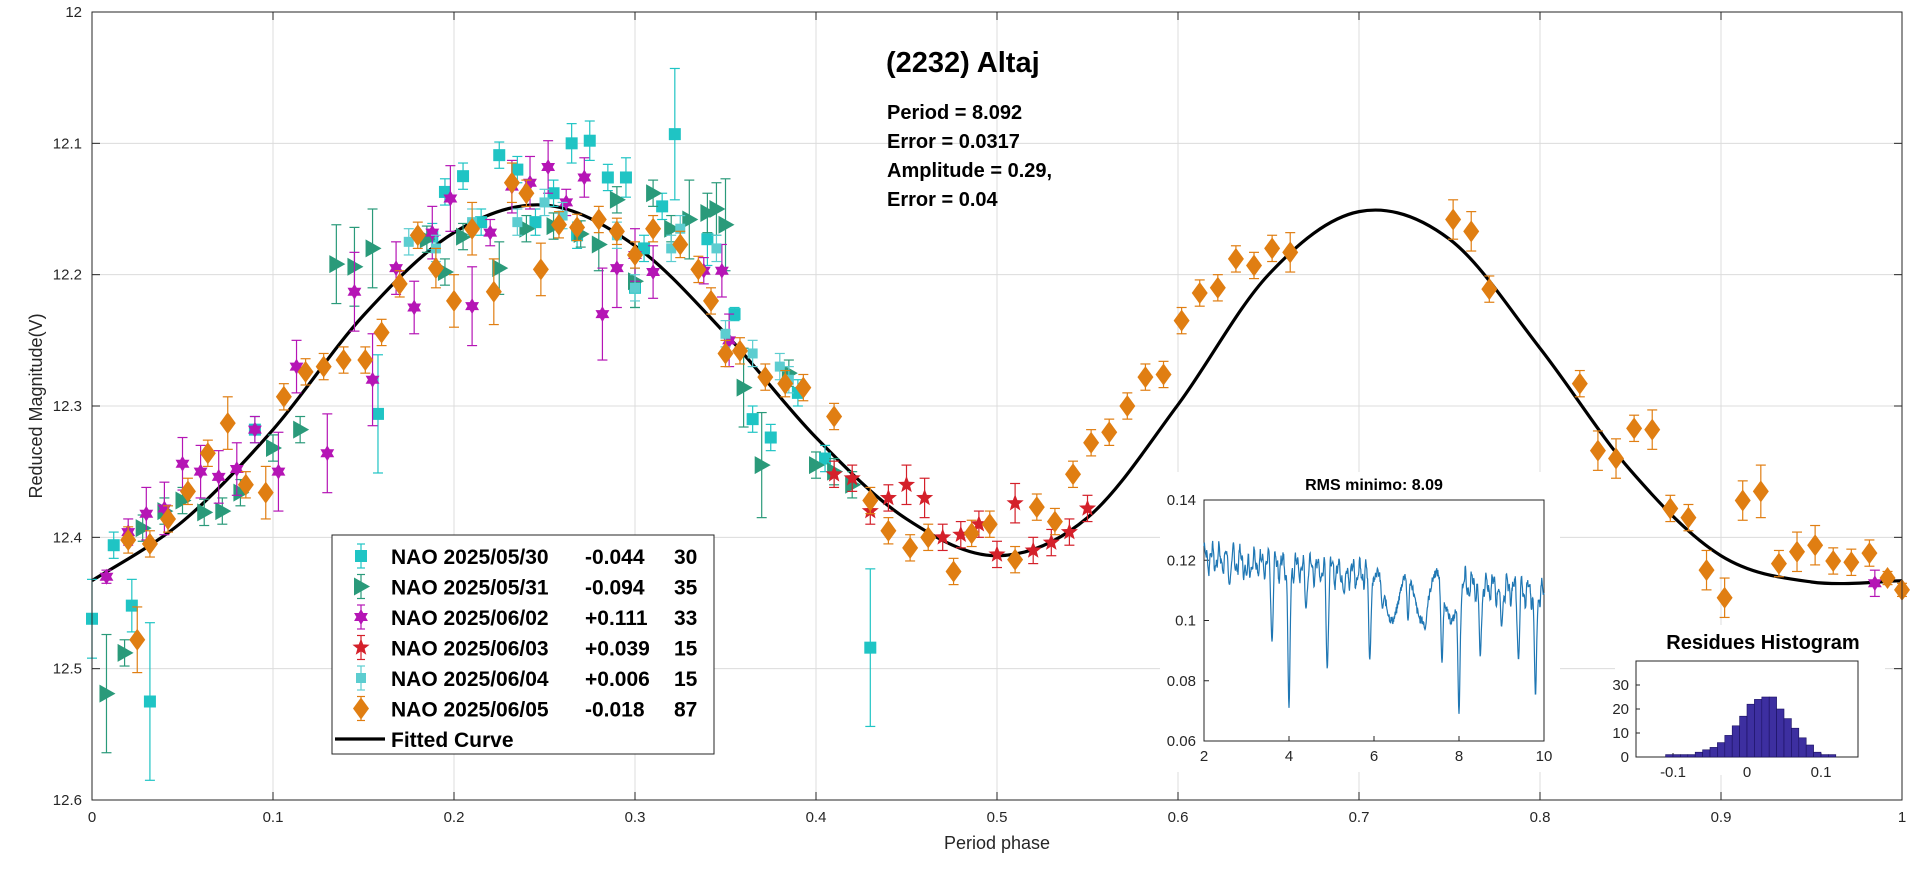 The height and width of the screenshot is (879, 1920). I want to click on legend-series-count: 33, so click(685, 618).